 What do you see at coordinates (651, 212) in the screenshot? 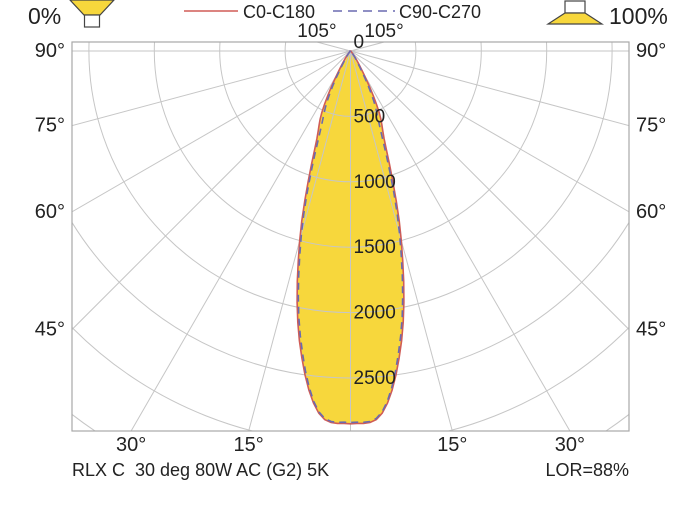
I see `angle-label-right: 60°` at bounding box center [651, 212].